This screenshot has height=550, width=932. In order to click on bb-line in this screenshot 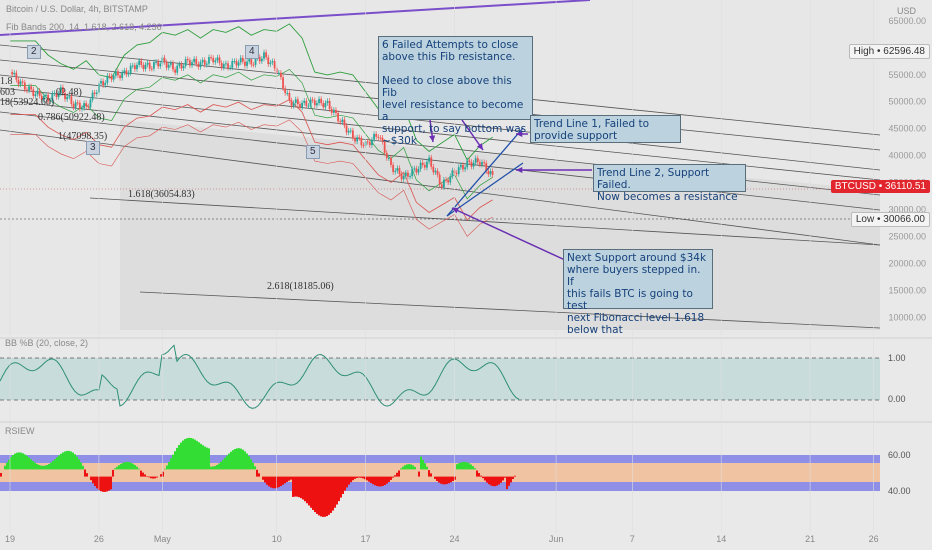, I will do `click(260, 376)`.